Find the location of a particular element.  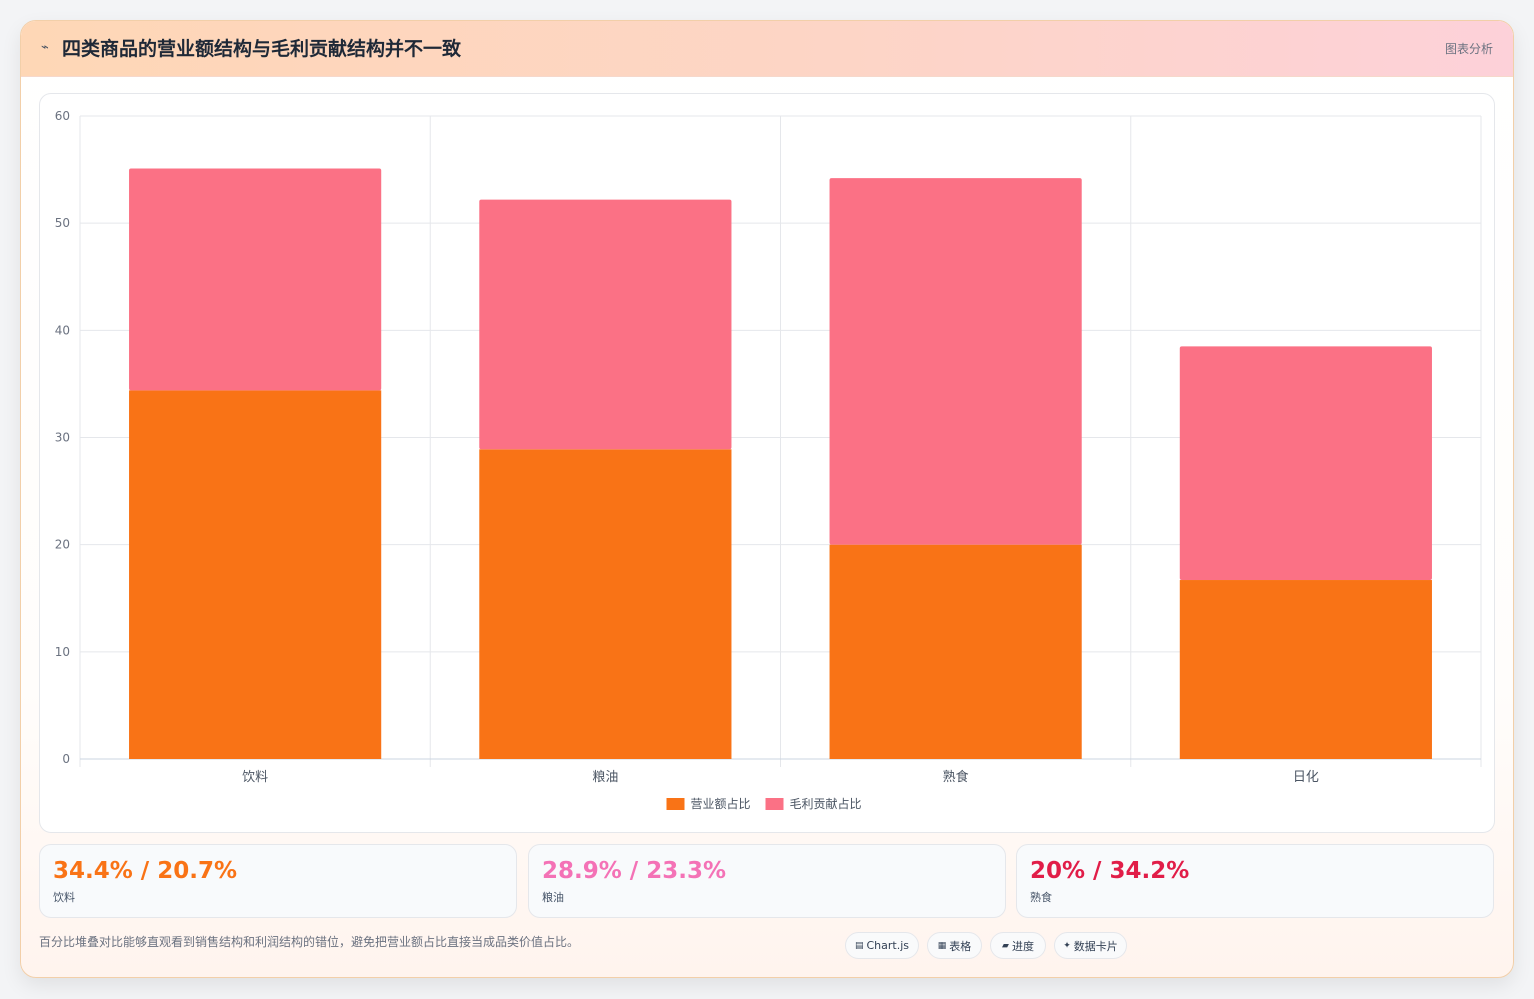

stat-card-deli: 20% / 34.2% 熟食 is located at coordinates (1255, 881).